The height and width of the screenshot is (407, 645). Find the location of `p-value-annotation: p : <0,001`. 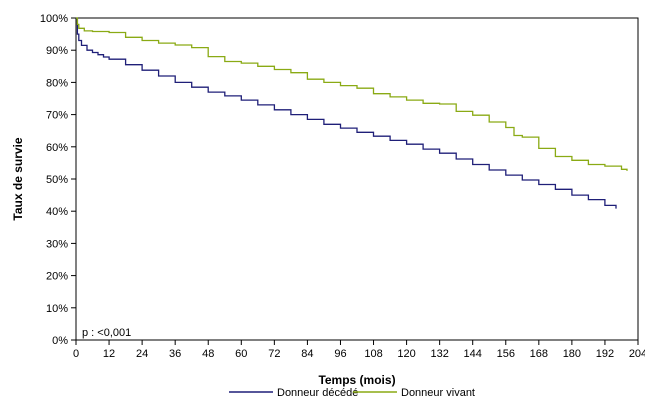

p-value-annotation: p : <0,001 is located at coordinates (106, 333).